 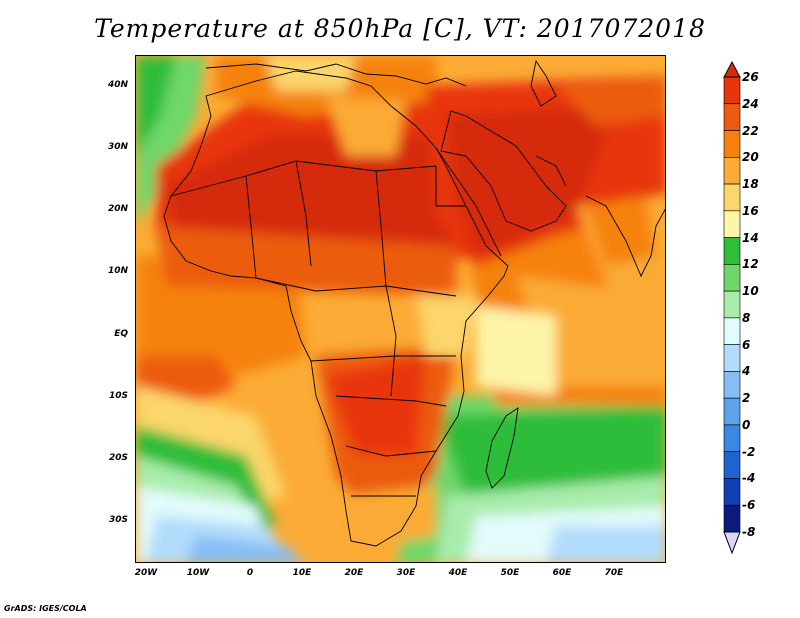 I want to click on colorbar-top-arrow, so click(x=732, y=69).